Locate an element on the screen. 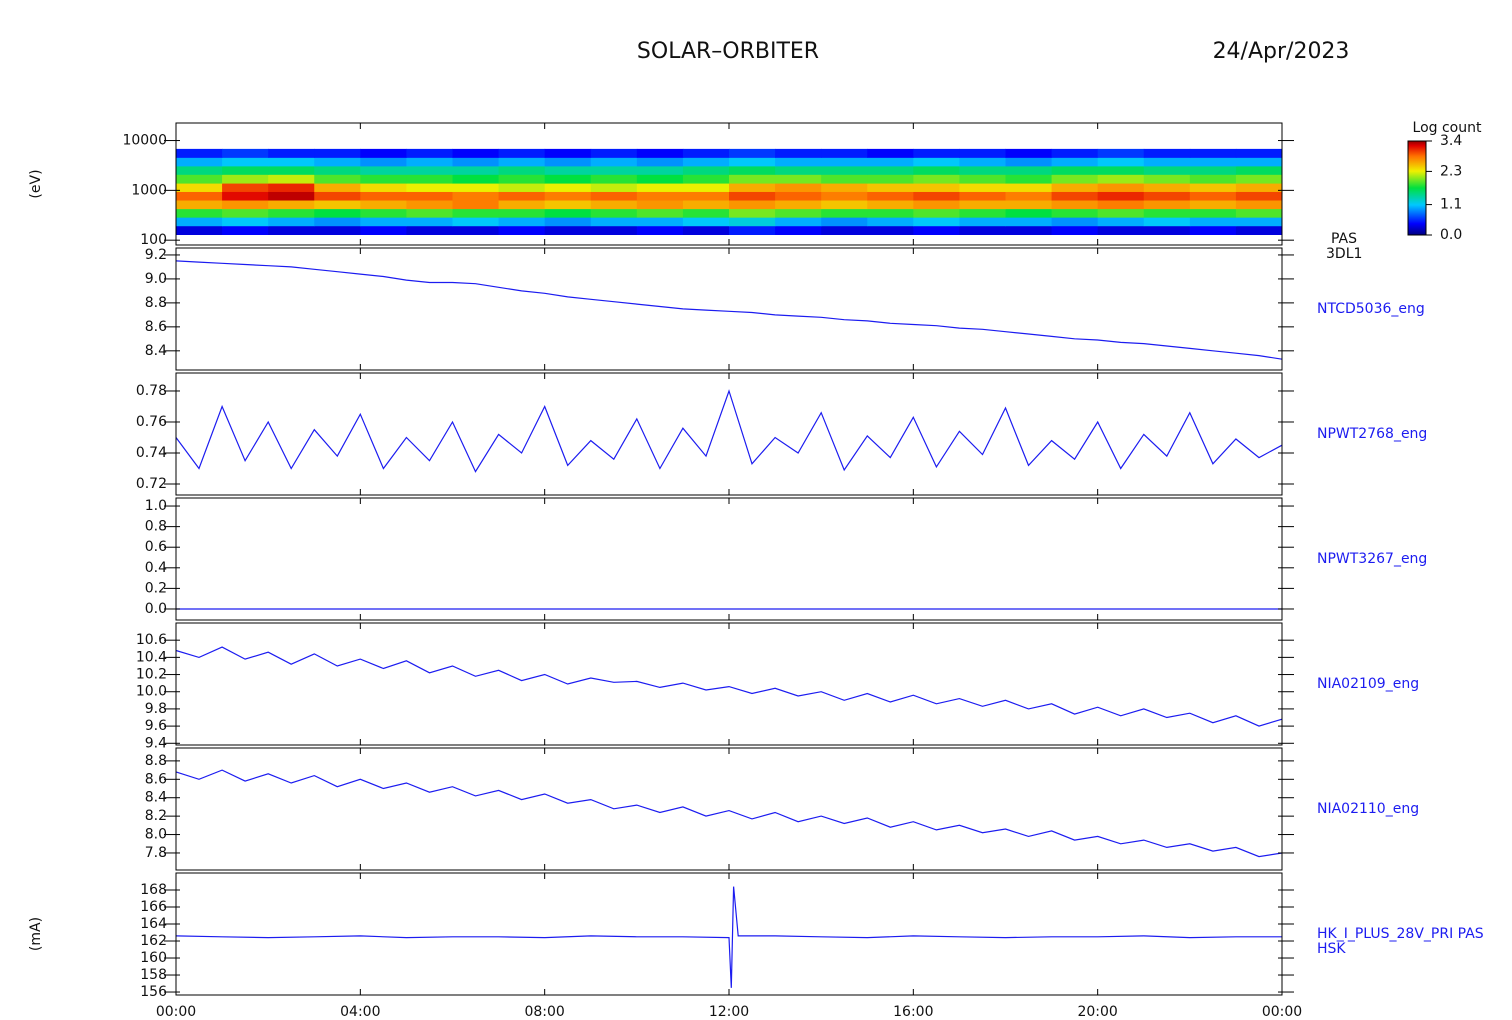 This screenshot has height=1020, width=1512. title: SOLAR–ORBITER is located at coordinates (728, 51).